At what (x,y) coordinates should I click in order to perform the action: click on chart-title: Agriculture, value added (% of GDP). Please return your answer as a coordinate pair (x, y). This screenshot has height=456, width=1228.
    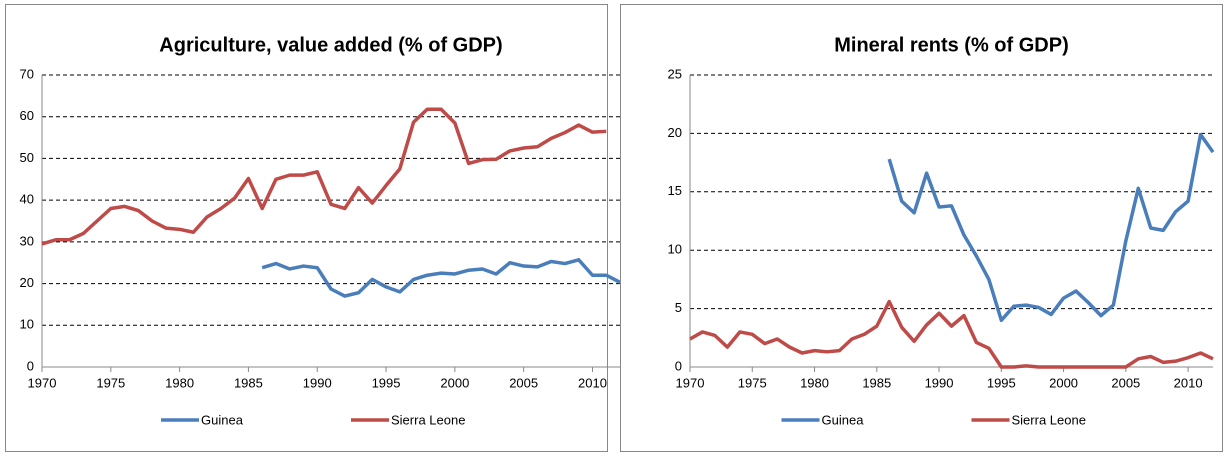
    Looking at the image, I should click on (330, 45).